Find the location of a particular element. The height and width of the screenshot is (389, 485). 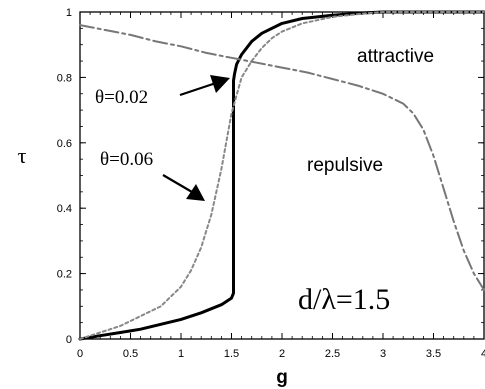

y-tick-label: 0 is located at coordinates (69, 340).